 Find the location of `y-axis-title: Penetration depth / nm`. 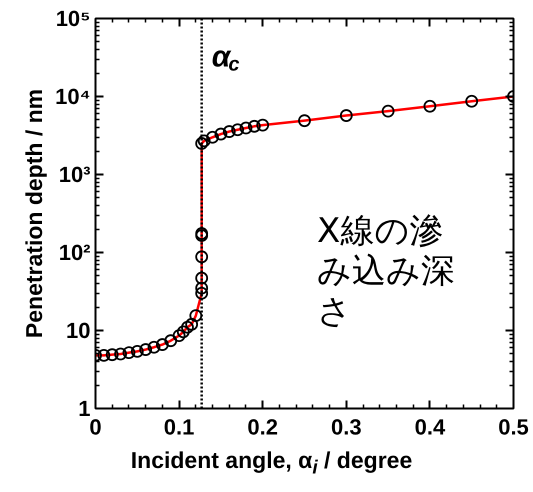

y-axis-title: Penetration depth / nm is located at coordinates (34, 213).